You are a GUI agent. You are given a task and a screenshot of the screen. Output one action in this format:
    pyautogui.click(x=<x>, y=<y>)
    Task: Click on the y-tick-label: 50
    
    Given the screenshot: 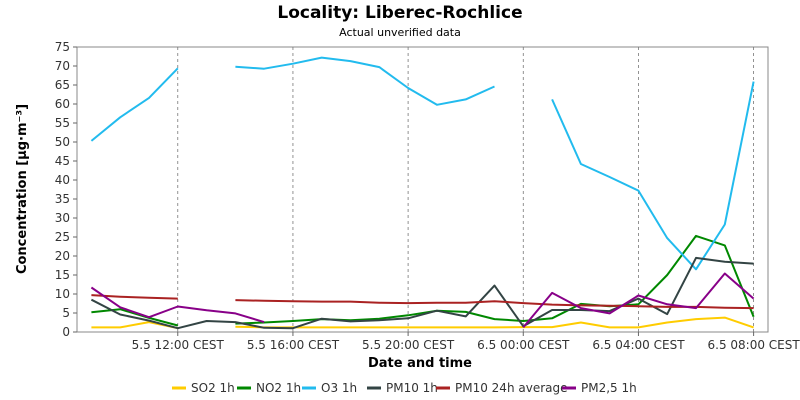 What is the action you would take?
    pyautogui.click(x=62, y=142)
    